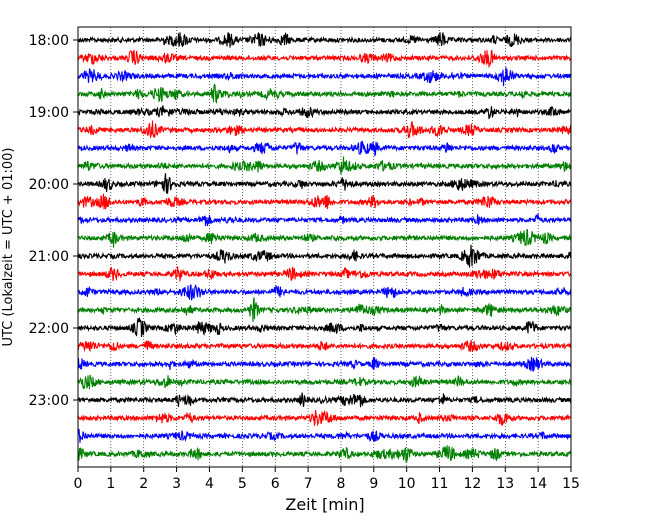  What do you see at coordinates (440, 484) in the screenshot?
I see `x-tick-label: 11` at bounding box center [440, 484].